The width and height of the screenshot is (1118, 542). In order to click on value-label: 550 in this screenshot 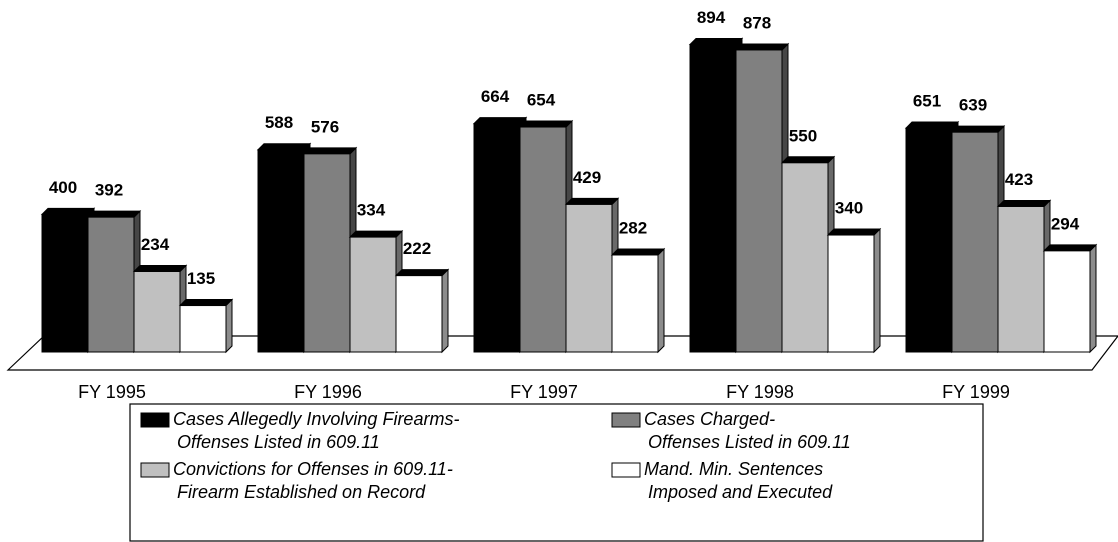, I will do `click(803, 135)`.